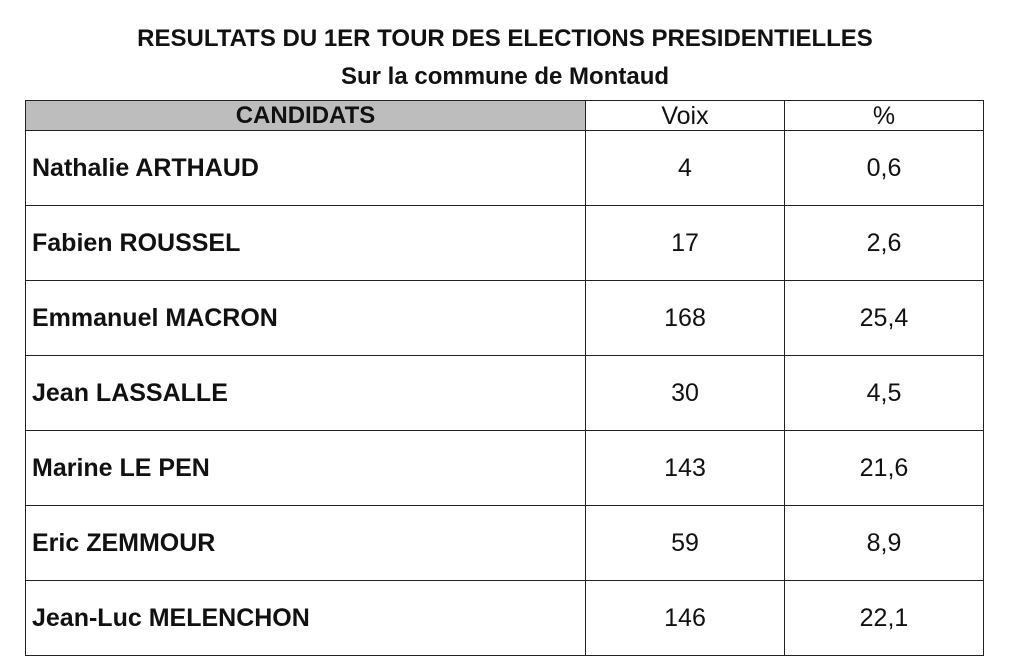 This screenshot has height=669, width=1024. Describe the element at coordinates (685, 543) in the screenshot. I see `candidate-voix: 59` at that location.